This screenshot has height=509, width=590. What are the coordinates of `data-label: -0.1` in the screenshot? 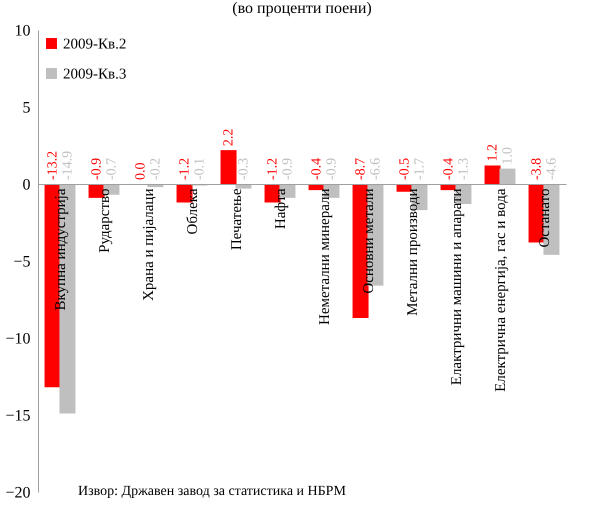 It's located at (200, 169).